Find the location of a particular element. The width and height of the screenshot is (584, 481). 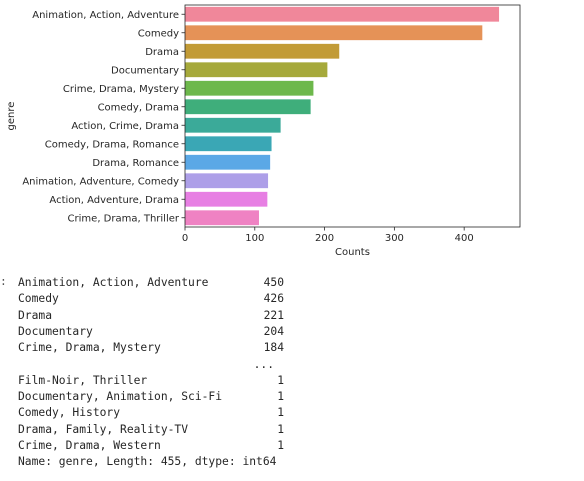

output-row-value: 450 is located at coordinates (274, 283).